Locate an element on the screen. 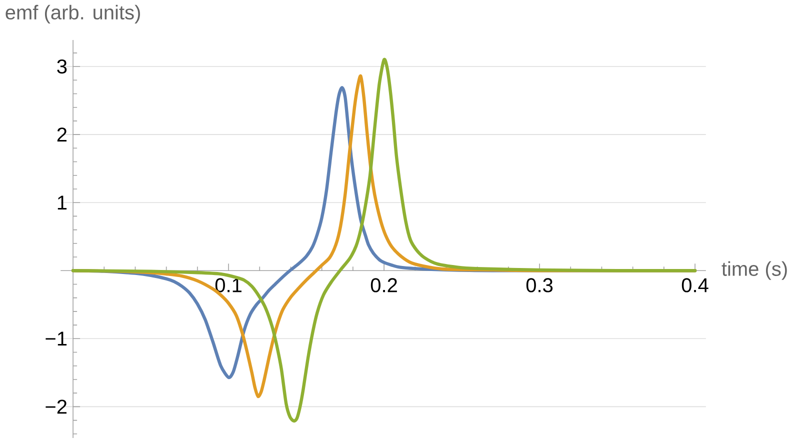  y-tick-label: 3 is located at coordinates (62, 66).